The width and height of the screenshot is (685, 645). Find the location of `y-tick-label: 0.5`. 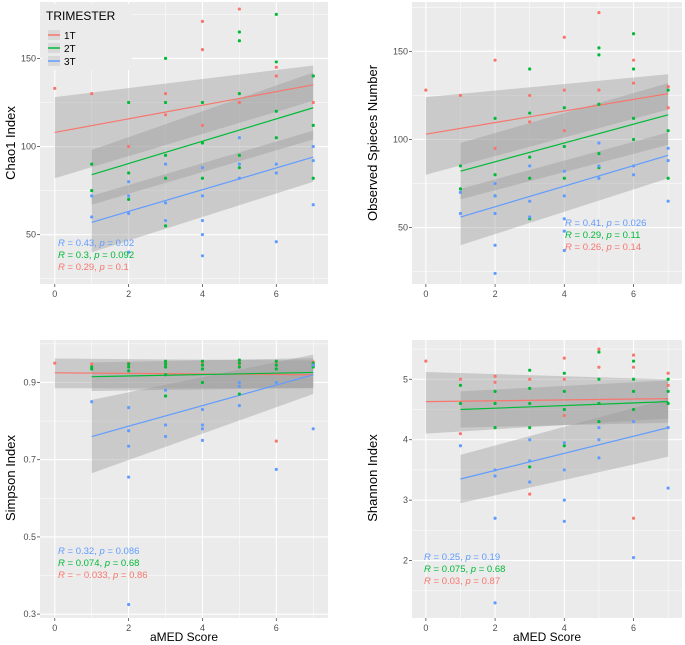

y-tick-label: 0.5 is located at coordinates (29, 537).